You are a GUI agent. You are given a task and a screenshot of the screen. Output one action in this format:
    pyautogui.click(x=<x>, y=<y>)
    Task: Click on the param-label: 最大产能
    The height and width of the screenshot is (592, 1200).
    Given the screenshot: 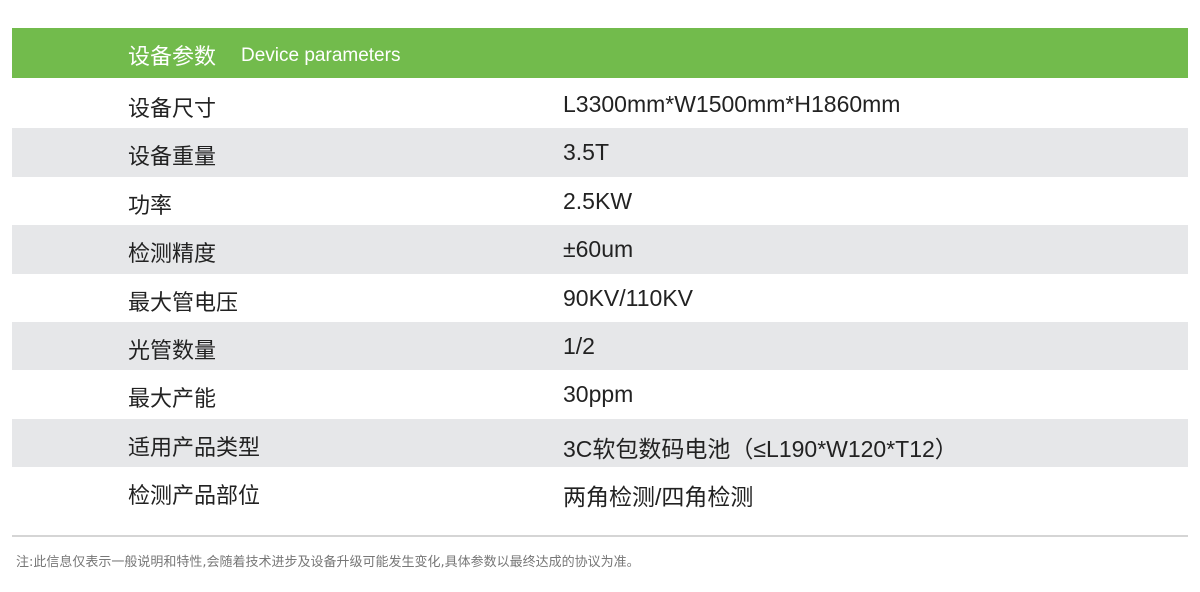 What is the action you would take?
    pyautogui.click(x=172, y=400)
    